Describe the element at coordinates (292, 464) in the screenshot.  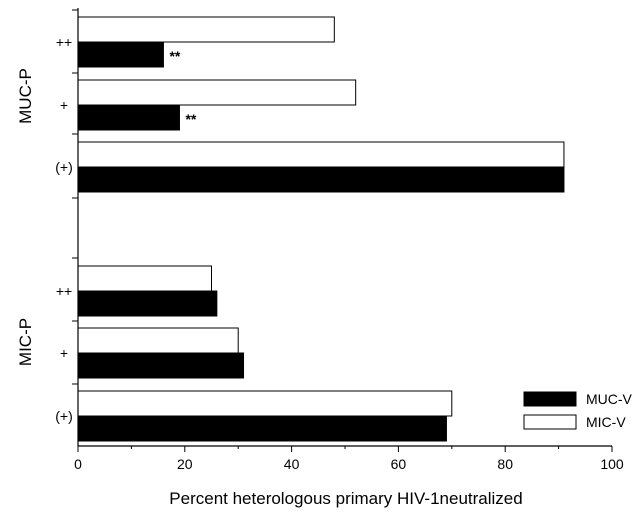
I see `x-tick-label: 40` at that location.